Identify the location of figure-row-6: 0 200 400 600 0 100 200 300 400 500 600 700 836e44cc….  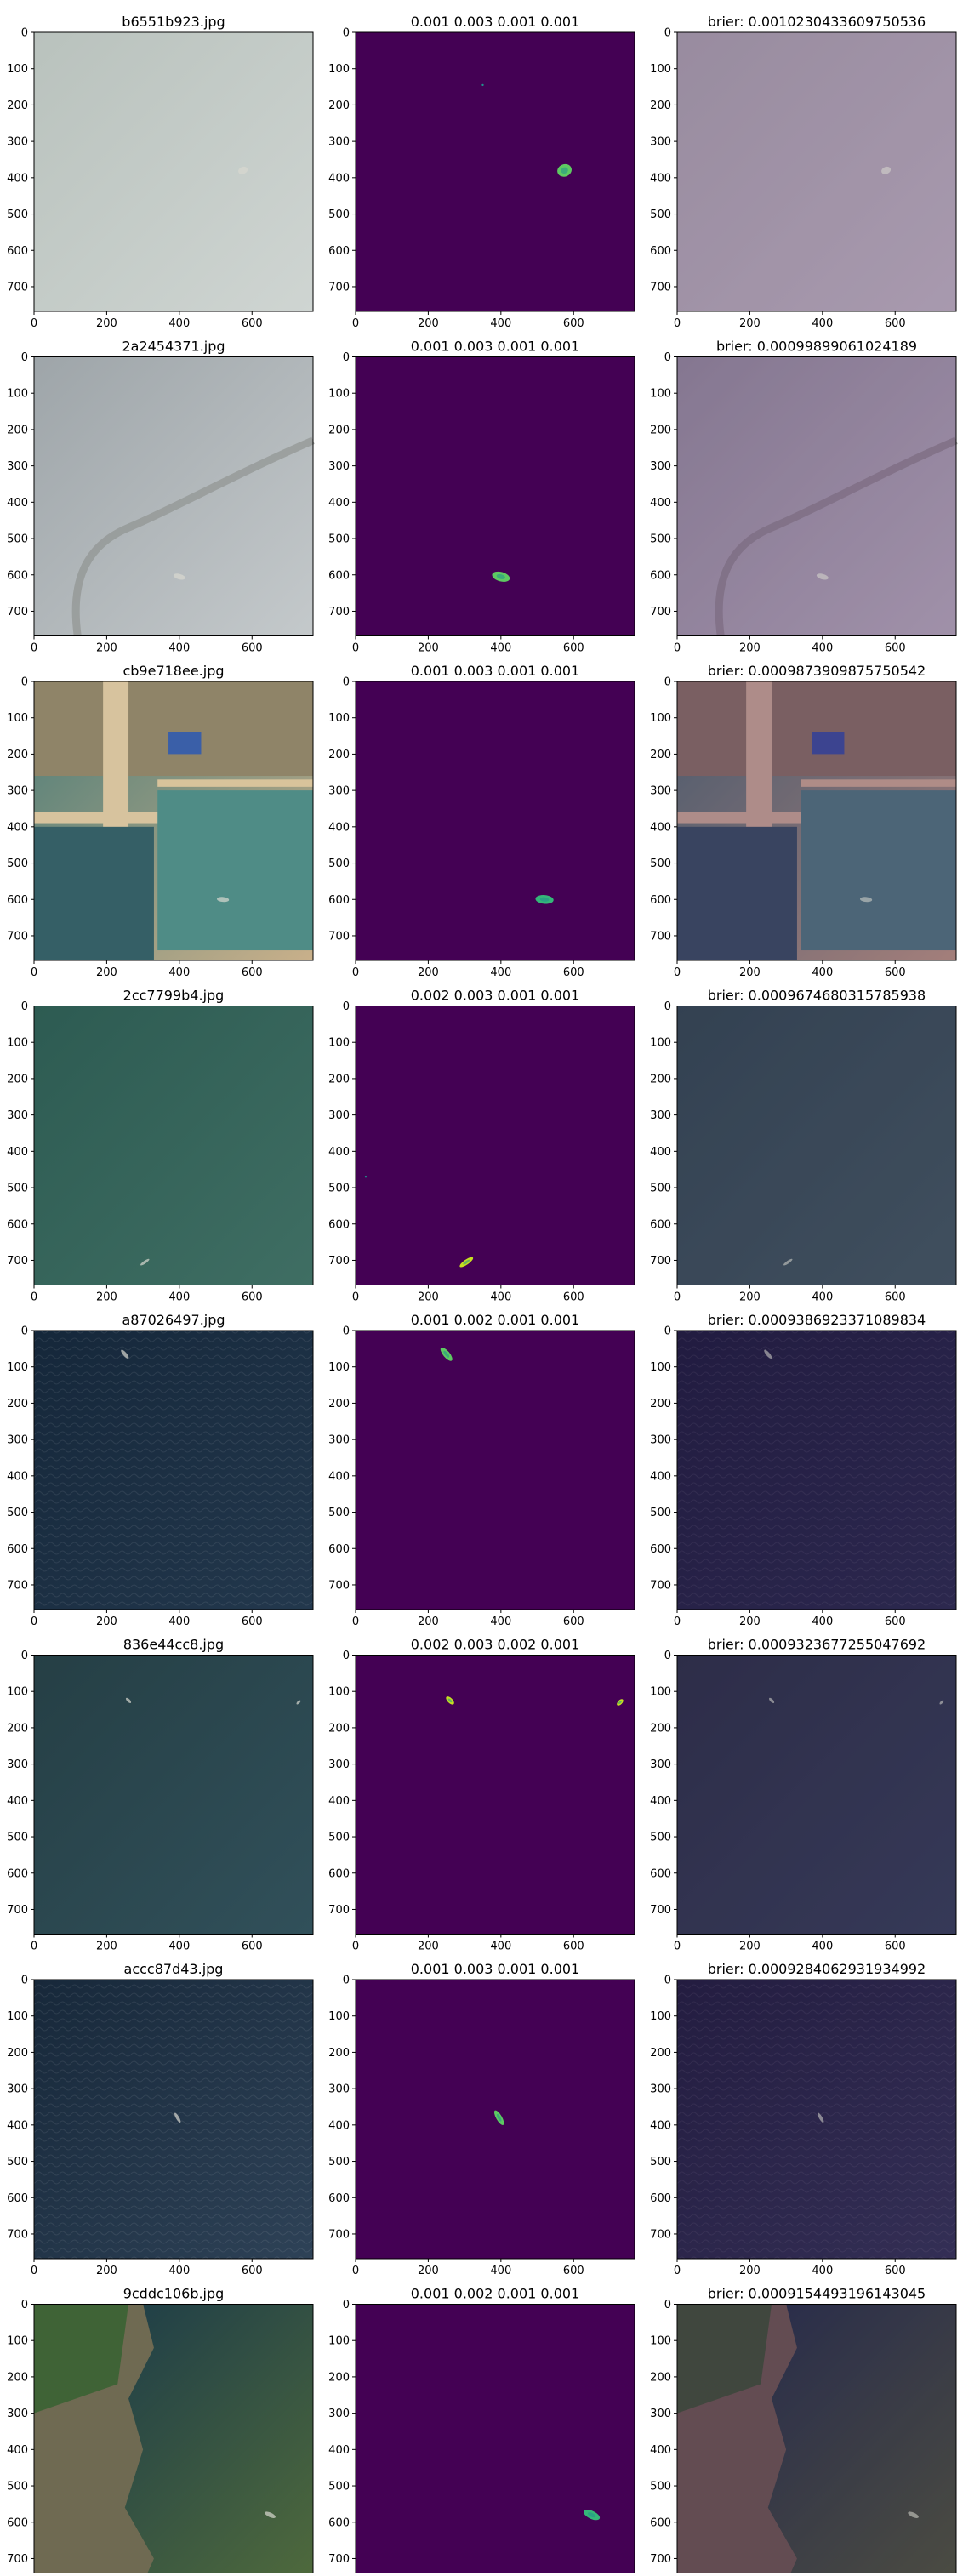
(482, 1795).